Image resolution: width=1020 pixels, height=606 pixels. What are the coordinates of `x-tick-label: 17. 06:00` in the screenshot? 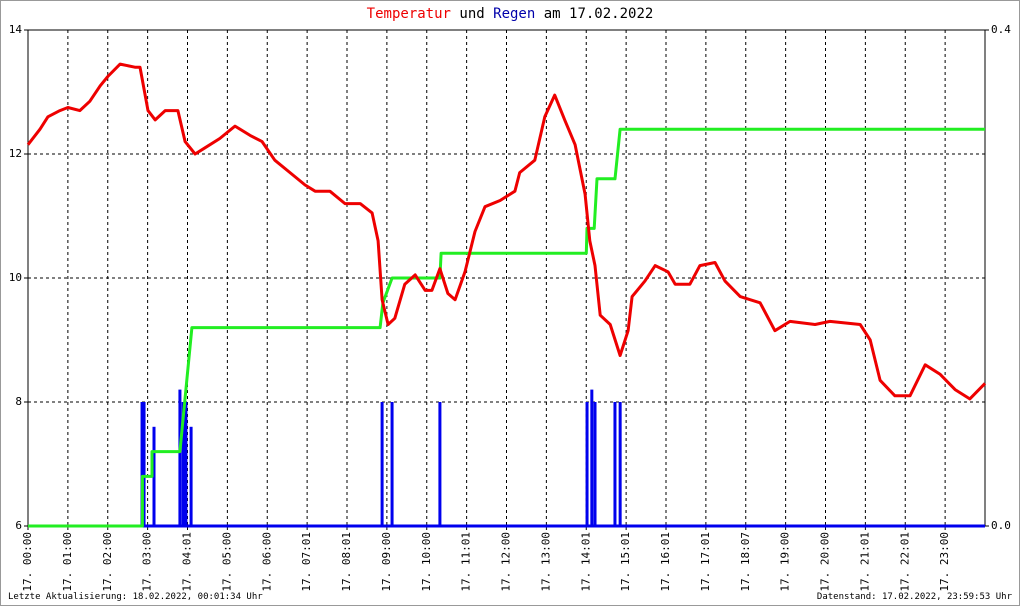 It's located at (266, 562).